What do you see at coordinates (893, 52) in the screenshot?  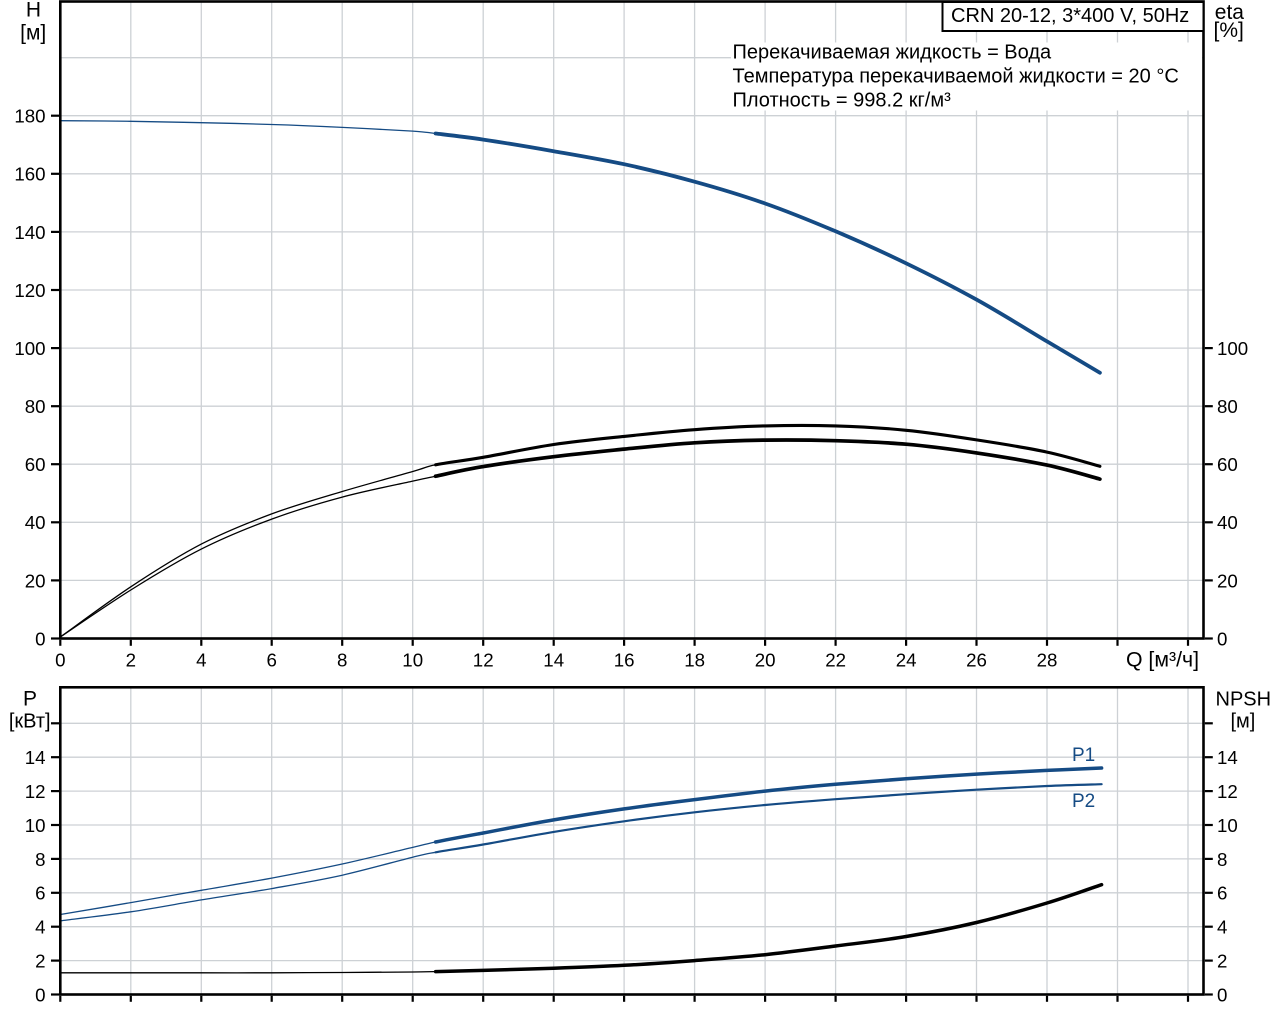 I see `svg-text: Перекачиваемая жидкость = Вода` at bounding box center [893, 52].